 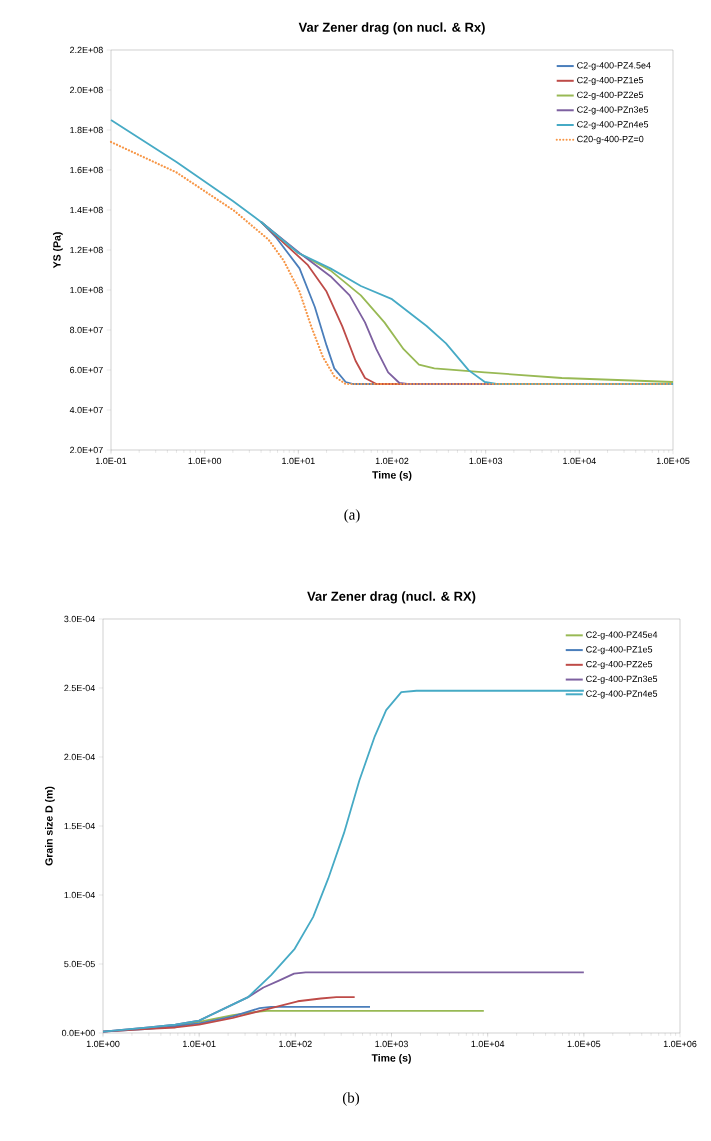 I want to click on y-tick-label: 4.0E+07, so click(x=86, y=410).